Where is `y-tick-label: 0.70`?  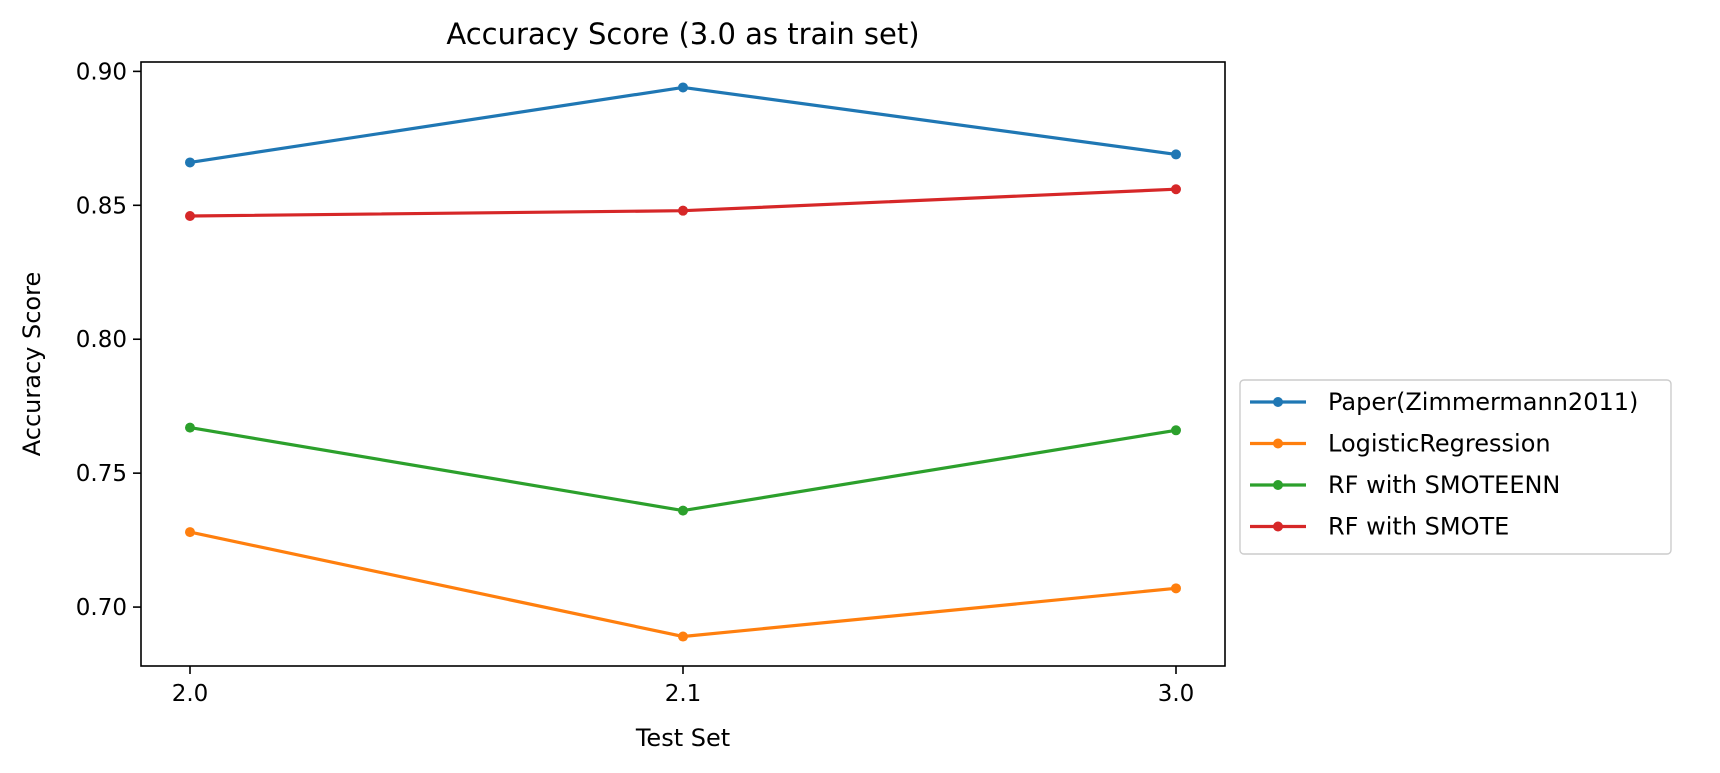 y-tick-label: 0.70 is located at coordinates (101, 608).